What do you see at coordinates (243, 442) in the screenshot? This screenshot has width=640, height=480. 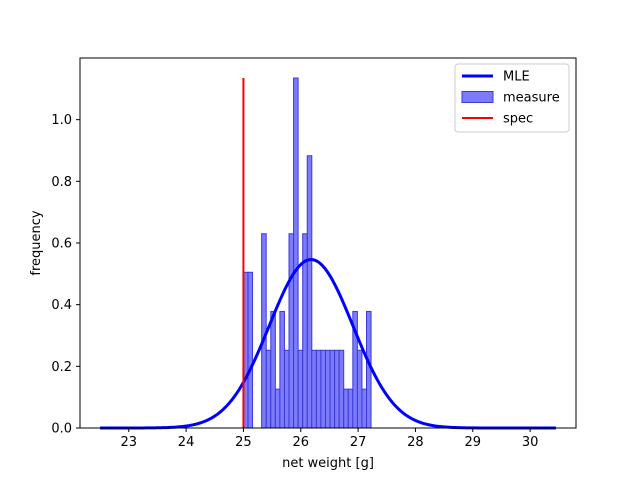 I see `x-tick-label: 25` at bounding box center [243, 442].